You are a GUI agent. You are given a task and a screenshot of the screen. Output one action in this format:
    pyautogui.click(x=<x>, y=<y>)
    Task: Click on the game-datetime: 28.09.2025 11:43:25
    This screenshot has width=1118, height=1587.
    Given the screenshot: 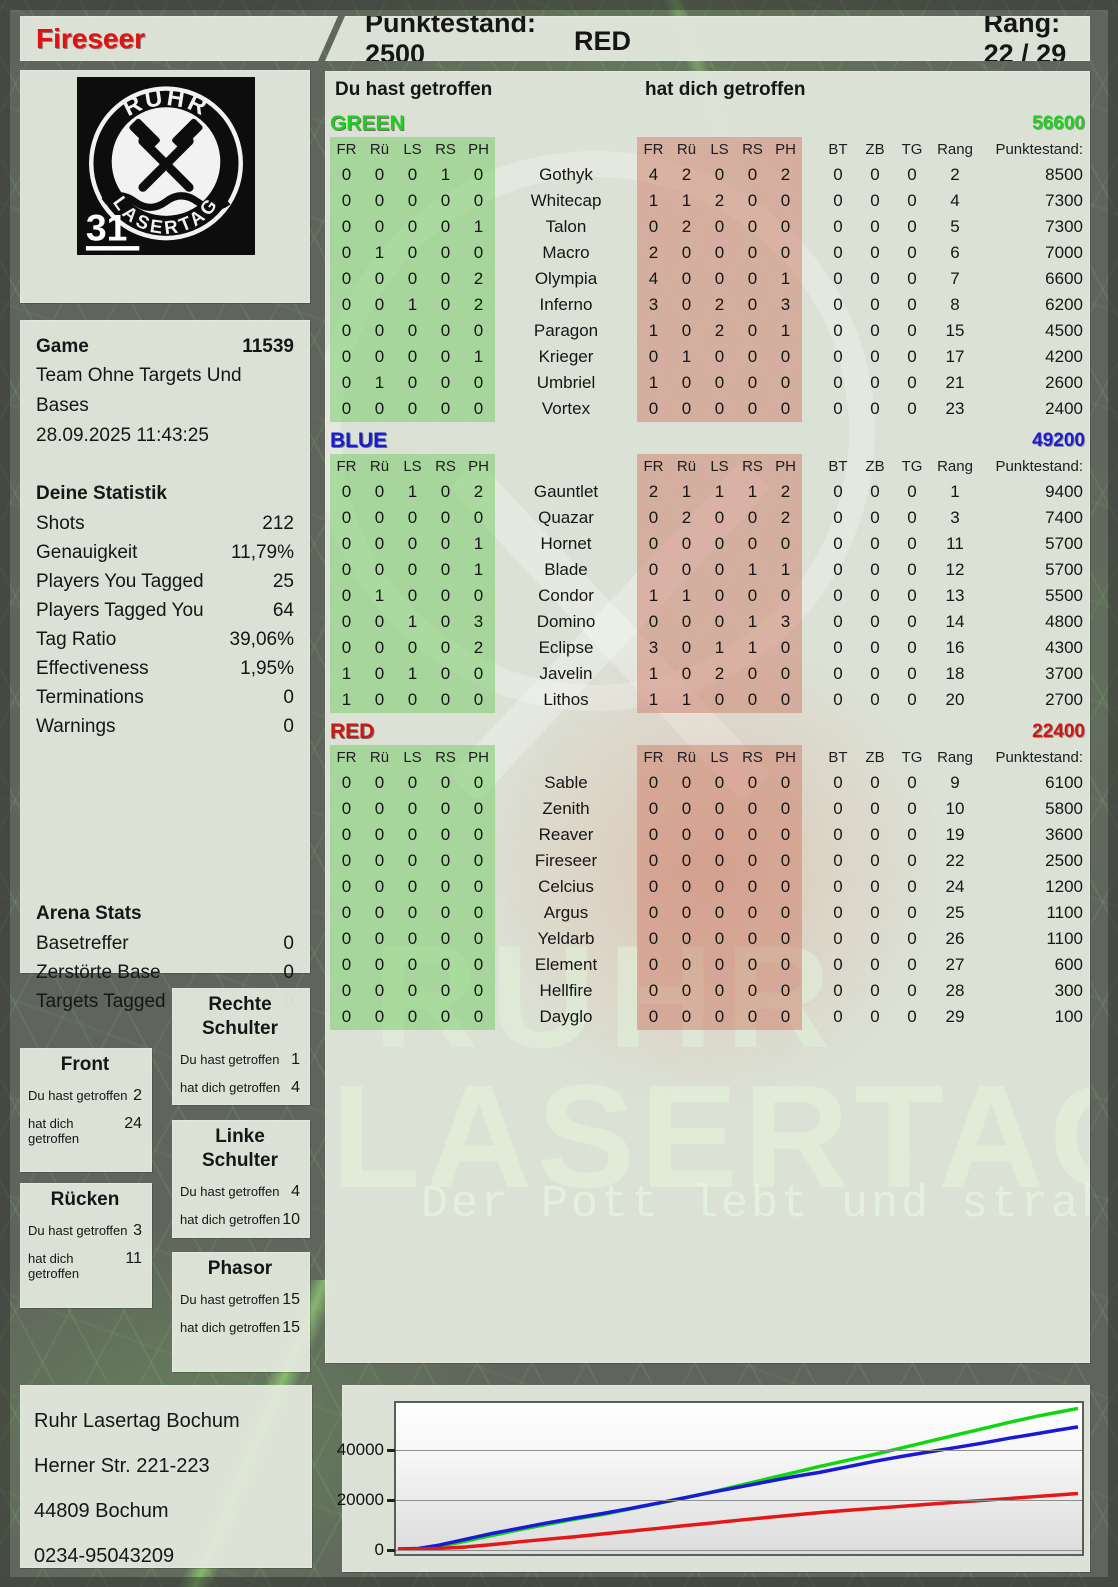 What is the action you would take?
    pyautogui.click(x=122, y=435)
    